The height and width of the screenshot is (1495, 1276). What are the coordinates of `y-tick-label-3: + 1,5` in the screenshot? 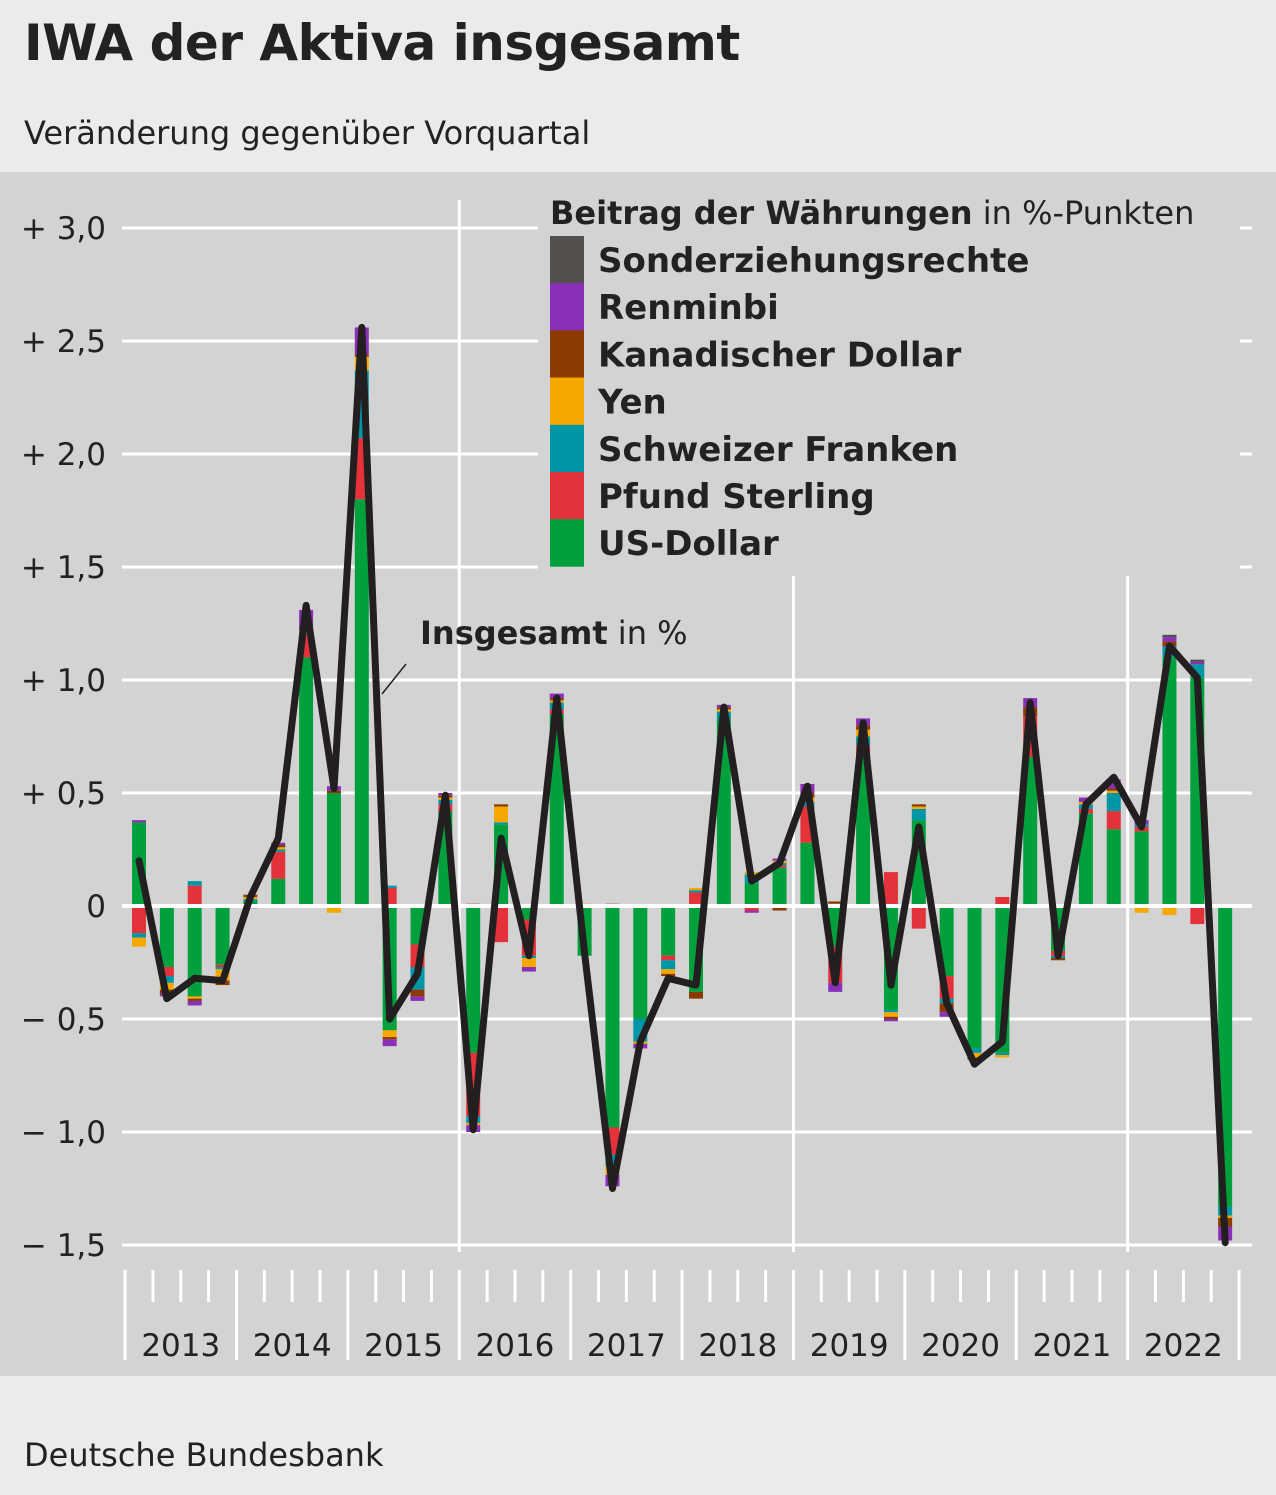 It's located at (63, 568).